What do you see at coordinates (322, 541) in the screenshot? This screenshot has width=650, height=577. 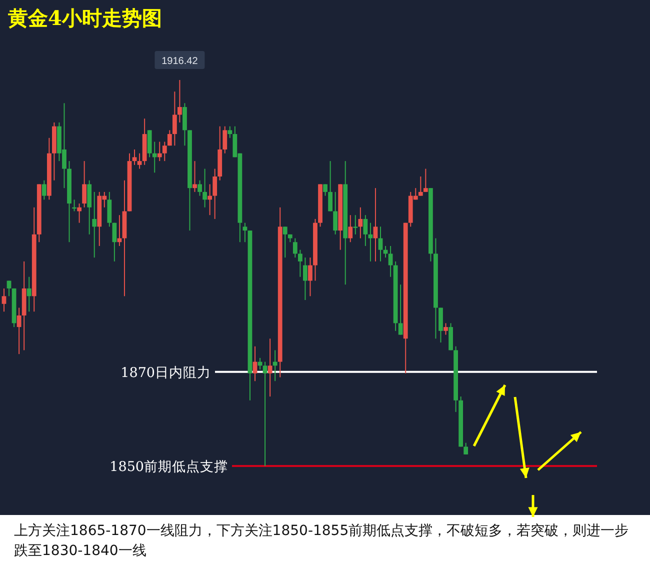 I see `text: 上方关注1865-1870一线阻力，下方关注1850-1855前期低点支撑，不破短多，若突破，则进一步跌至1830-1840一线` at bounding box center [322, 541].